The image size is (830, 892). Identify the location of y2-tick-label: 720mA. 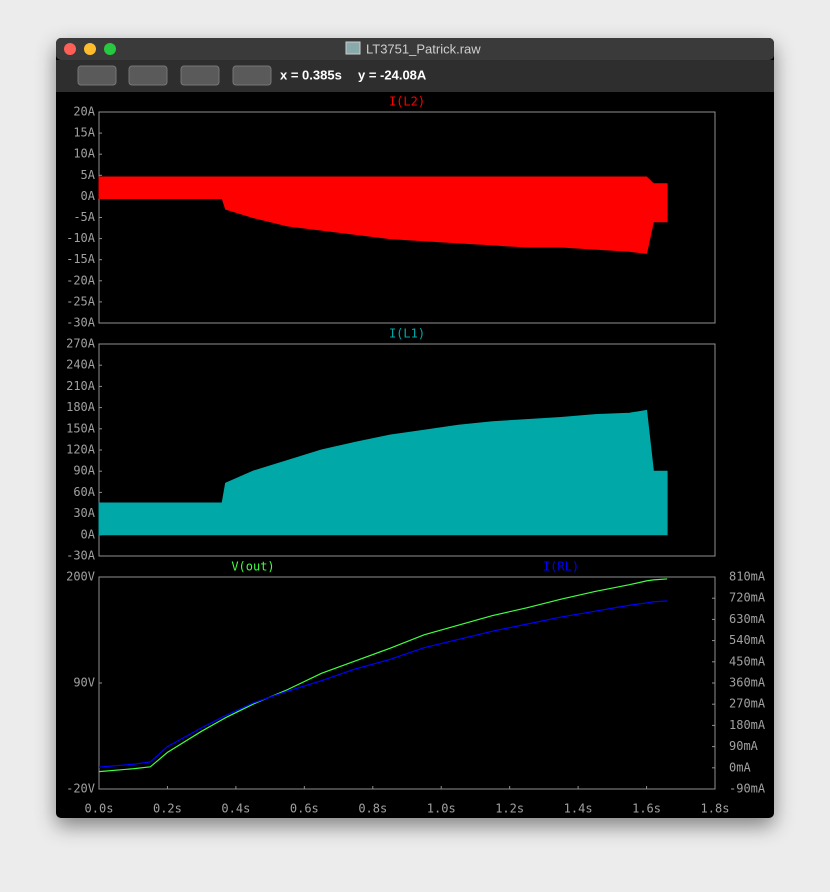
(747, 598).